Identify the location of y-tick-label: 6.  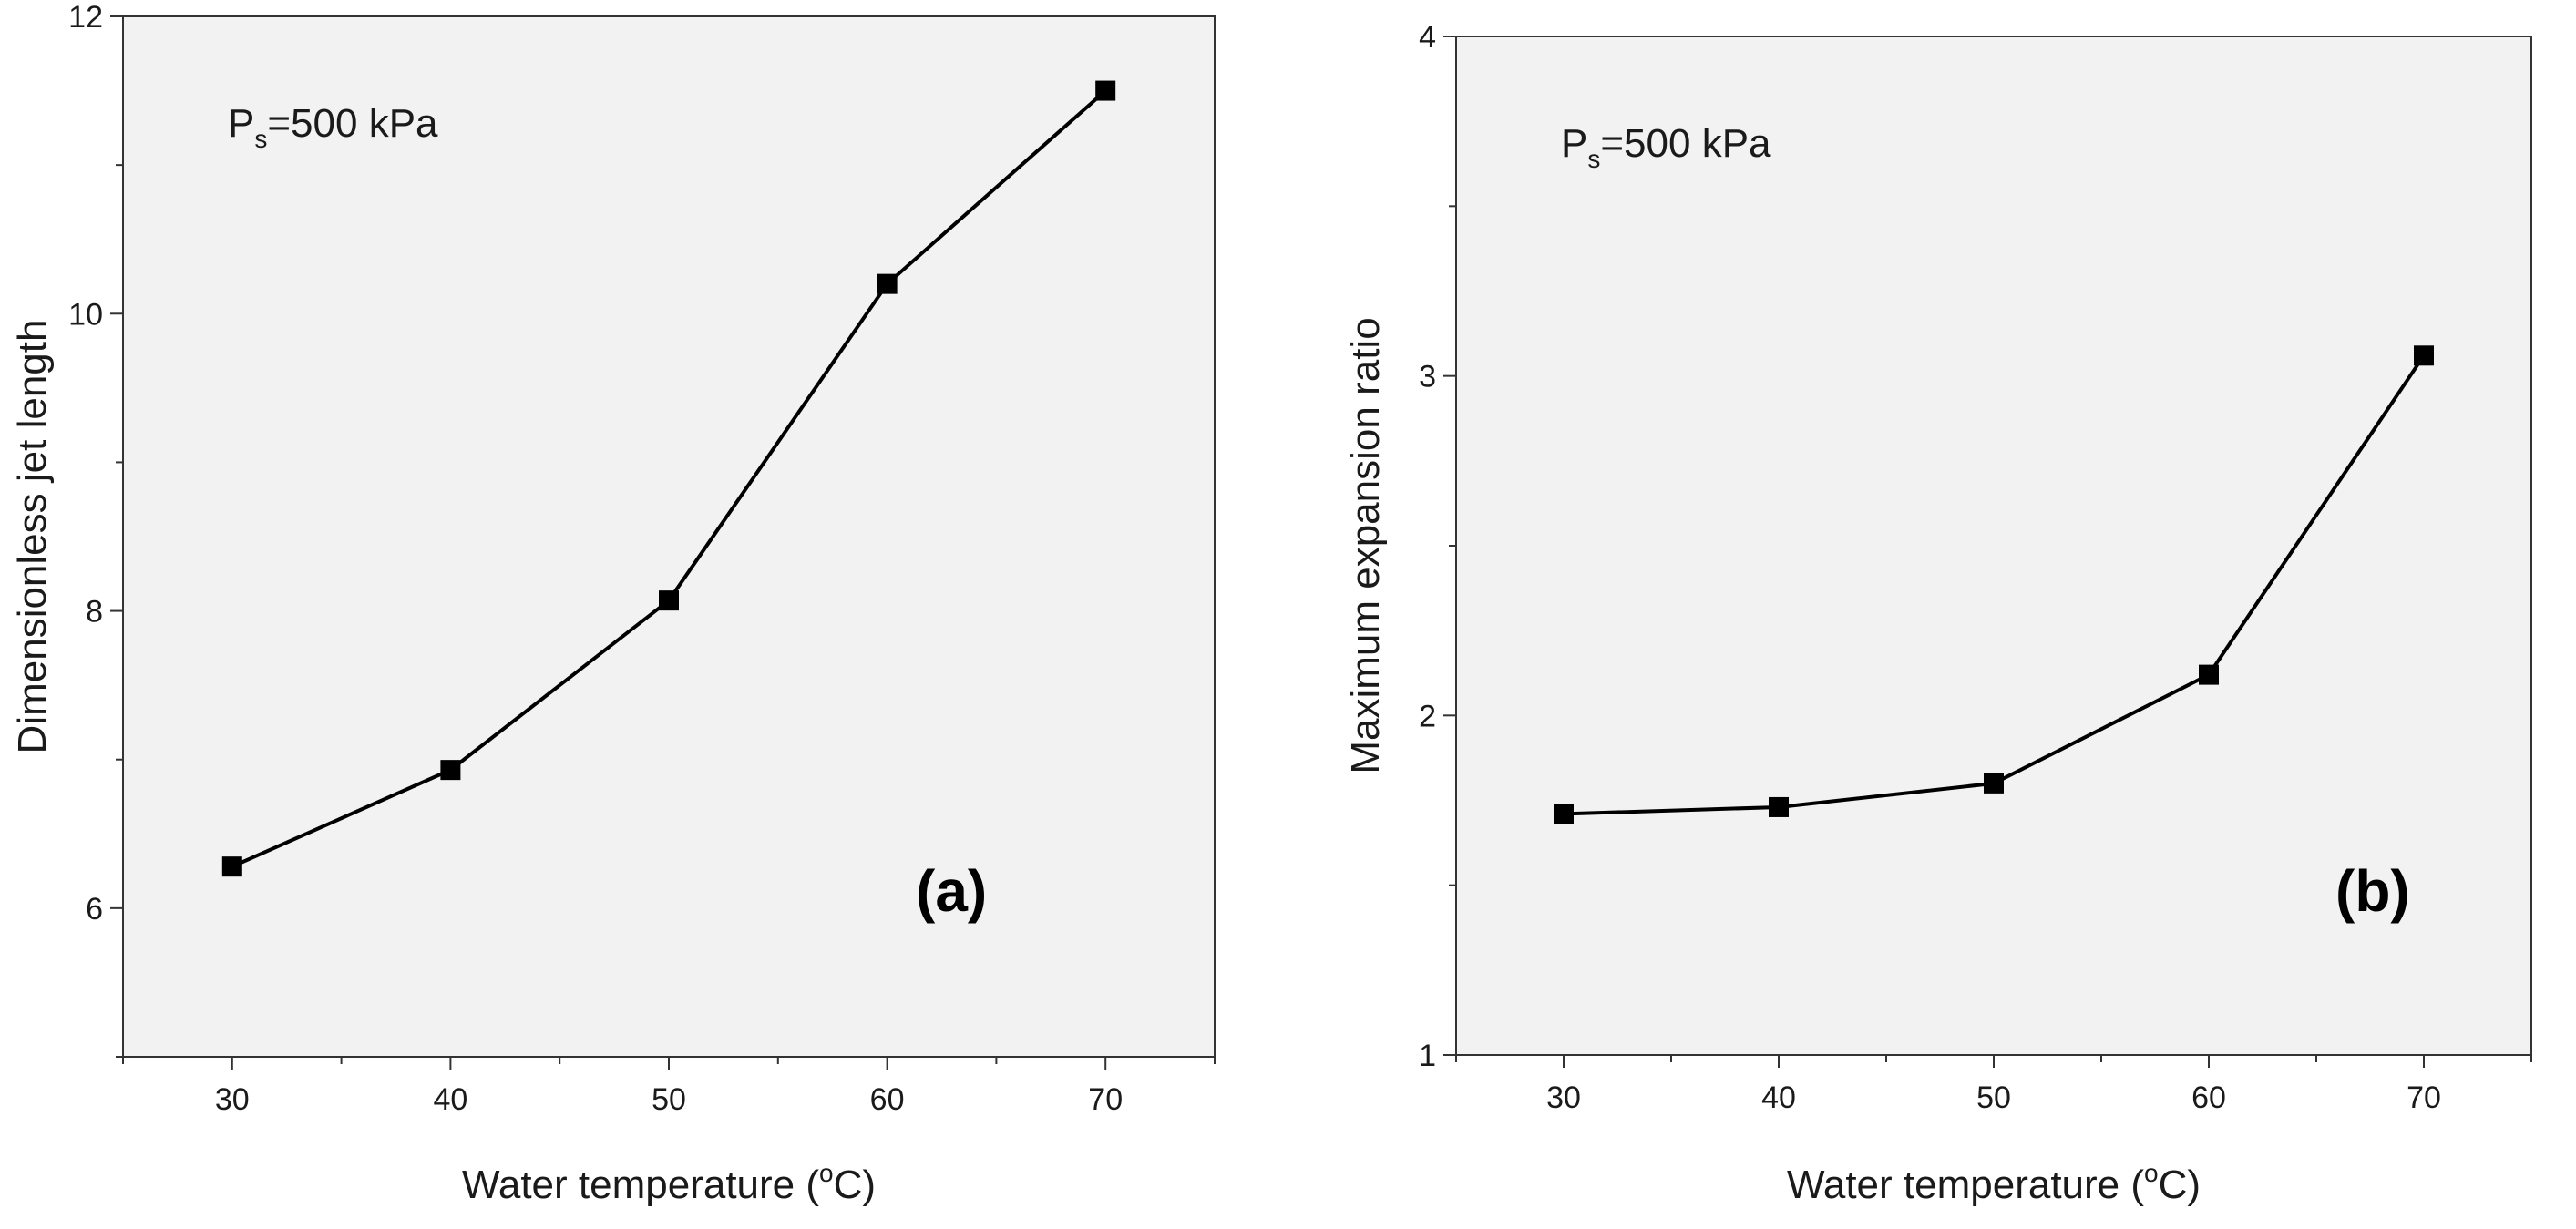
(95, 909).